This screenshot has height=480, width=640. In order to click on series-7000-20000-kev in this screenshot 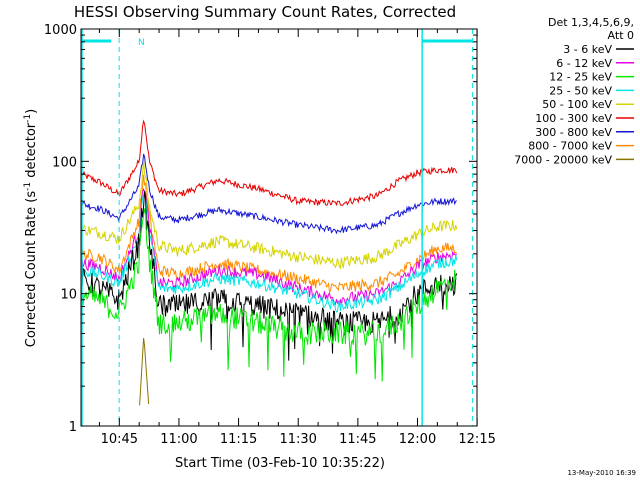, I will do `click(144, 371)`.